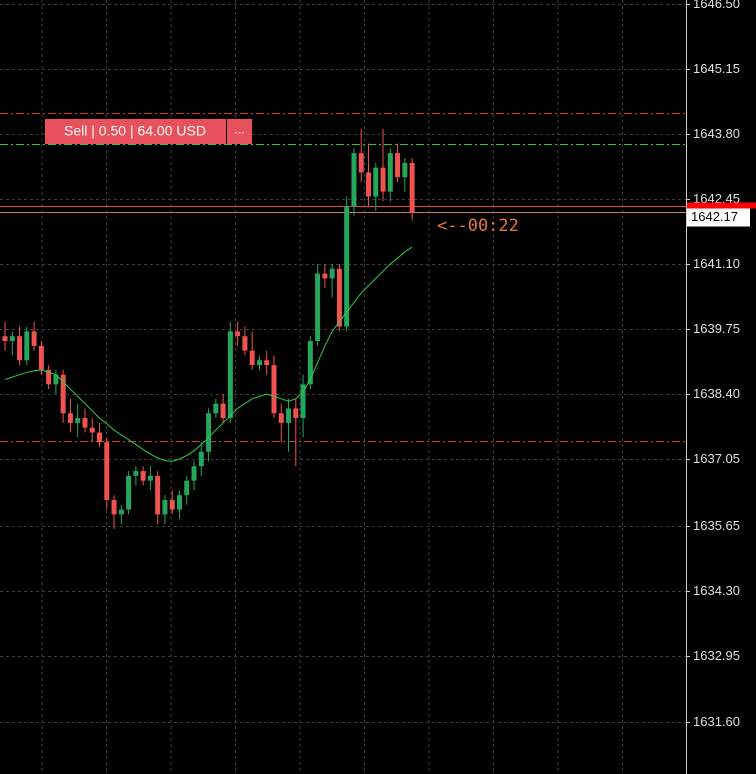  Describe the element at coordinates (716, 68) in the screenshot. I see `y-tick-label: 1645.15` at that location.